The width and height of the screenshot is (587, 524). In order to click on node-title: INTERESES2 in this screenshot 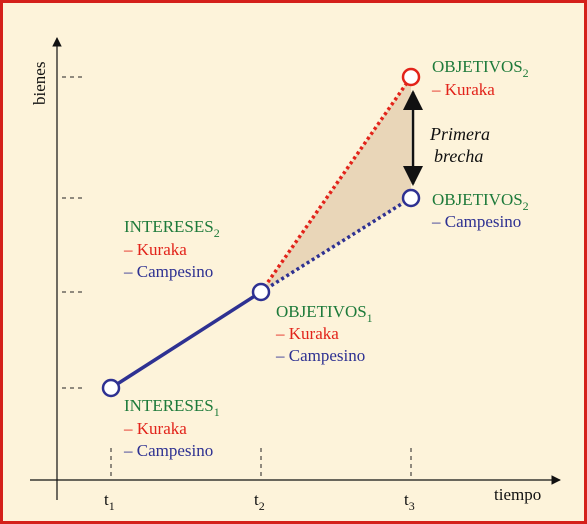, I will do `click(172, 228)`.